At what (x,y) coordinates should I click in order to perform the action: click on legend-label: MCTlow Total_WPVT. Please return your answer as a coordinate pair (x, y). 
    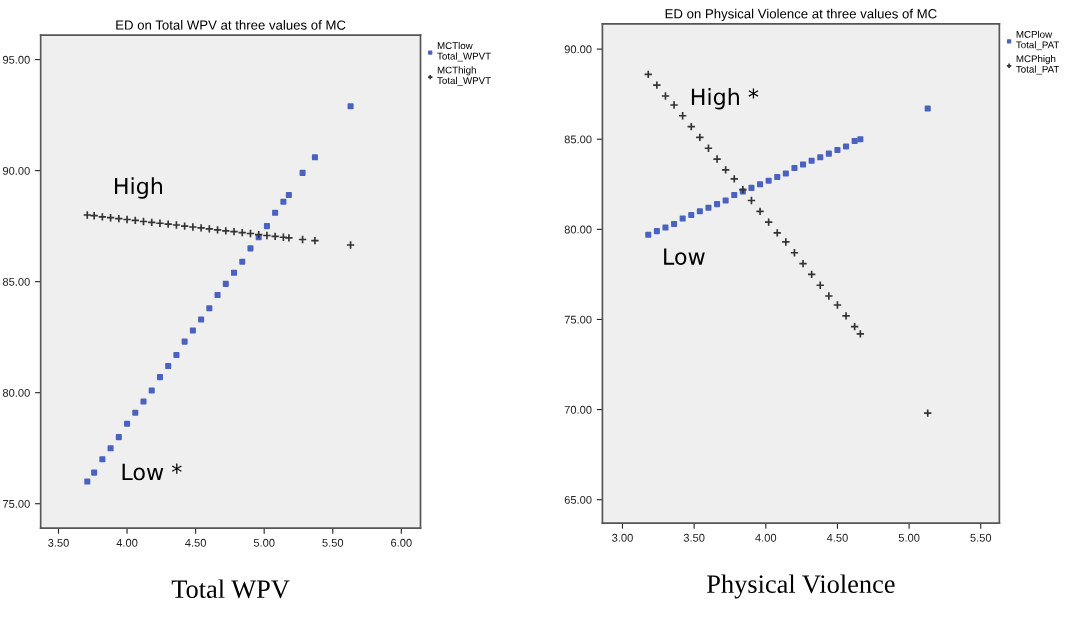
    Looking at the image, I should click on (464, 51).